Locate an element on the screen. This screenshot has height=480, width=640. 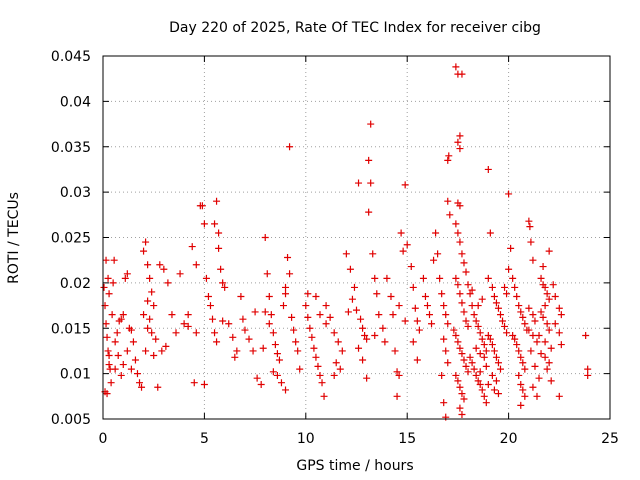
x-tick-label: 20 is located at coordinates (509, 439).